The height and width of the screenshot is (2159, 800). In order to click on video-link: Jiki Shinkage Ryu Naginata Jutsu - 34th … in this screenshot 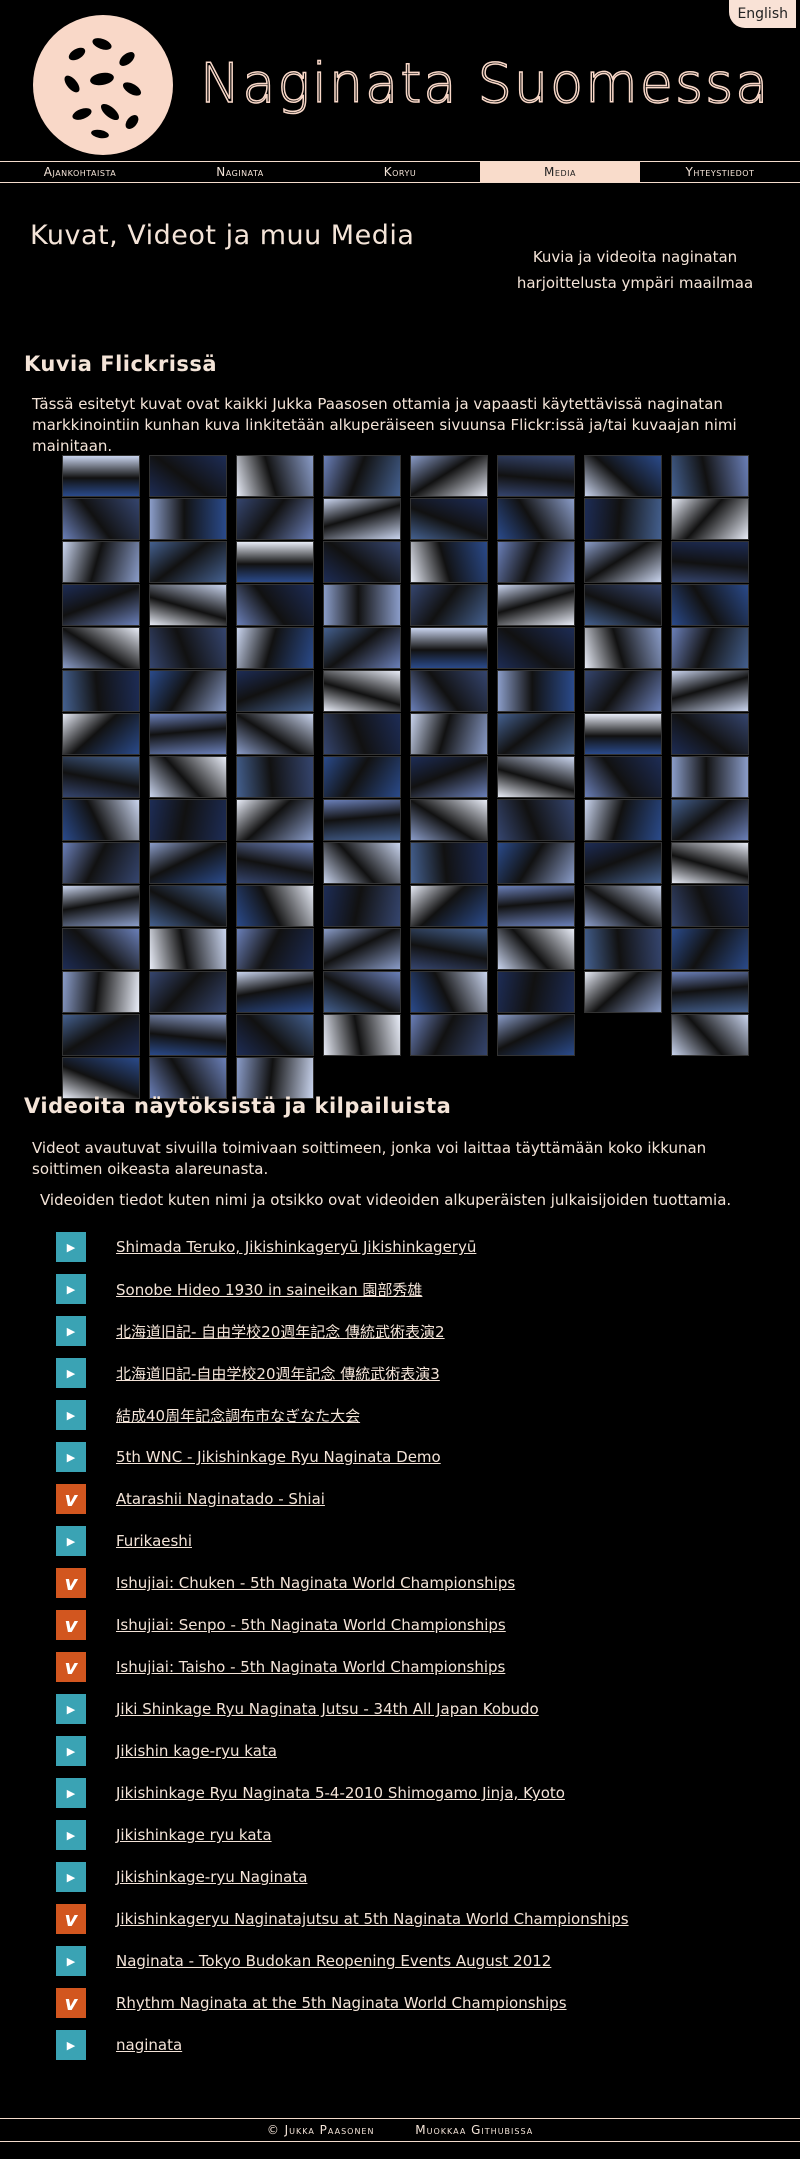, I will do `click(327, 1709)`.